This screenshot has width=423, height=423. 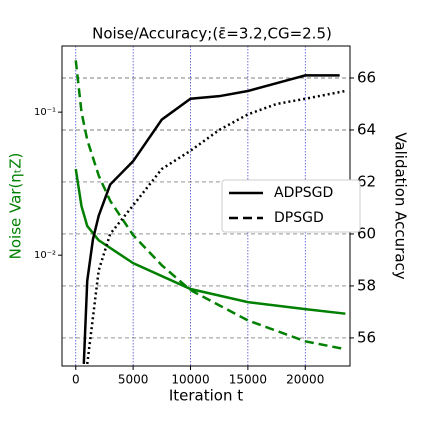 What do you see at coordinates (16, 206) in the screenshot?
I see `y-axis-label: Noise Var(ηₜZ)` at bounding box center [16, 206].